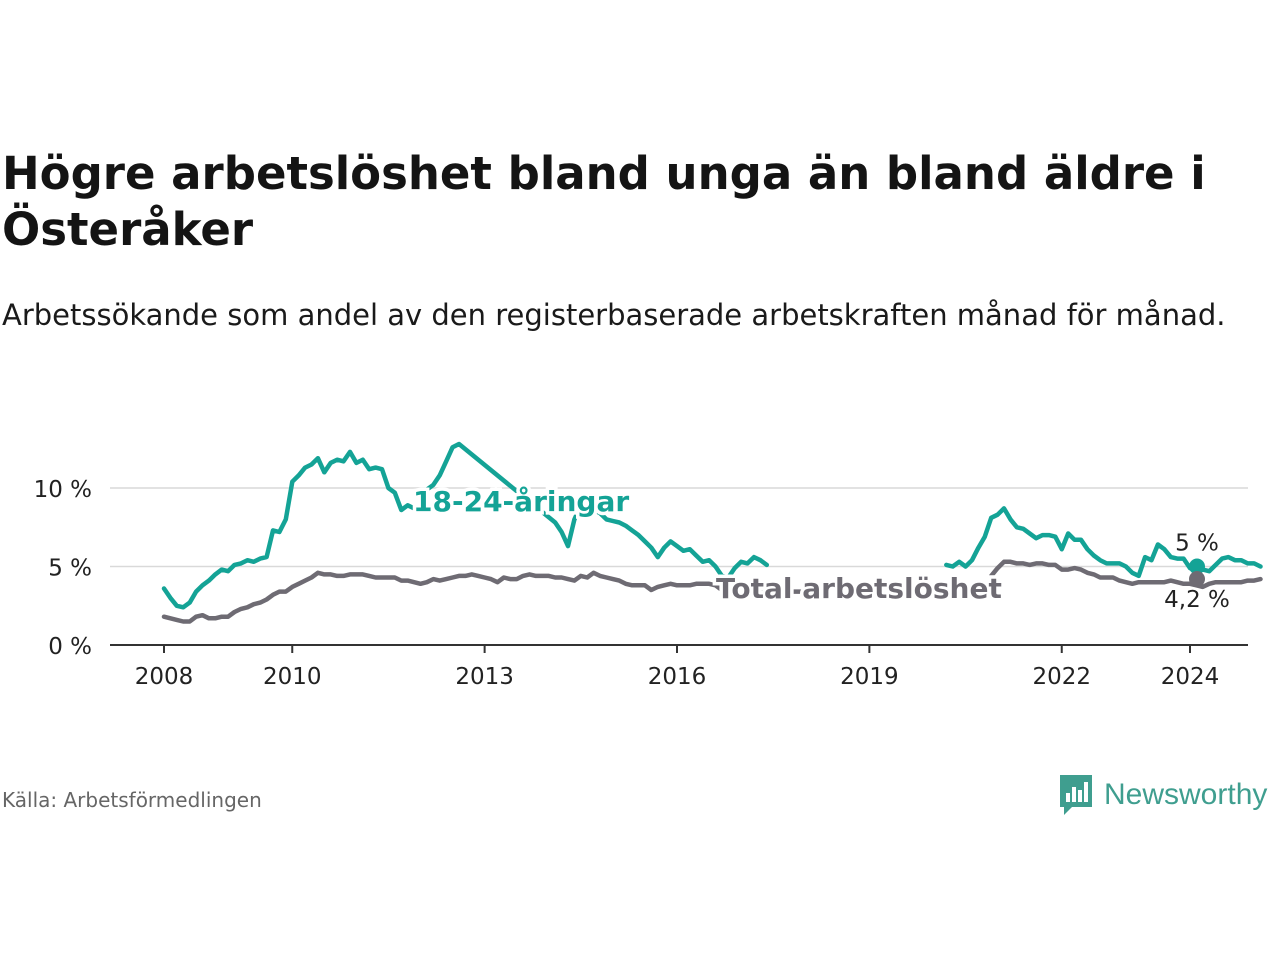 This screenshot has height=960, width=1280. I want to click on x-tick-label: 2024, so click(1190, 677).